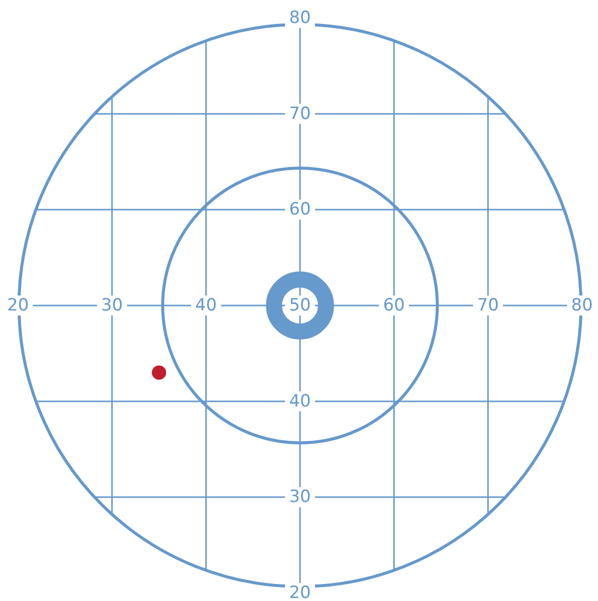 The width and height of the screenshot is (598, 601). What do you see at coordinates (582, 306) in the screenshot?
I see `x-tick-label: 80` at bounding box center [582, 306].